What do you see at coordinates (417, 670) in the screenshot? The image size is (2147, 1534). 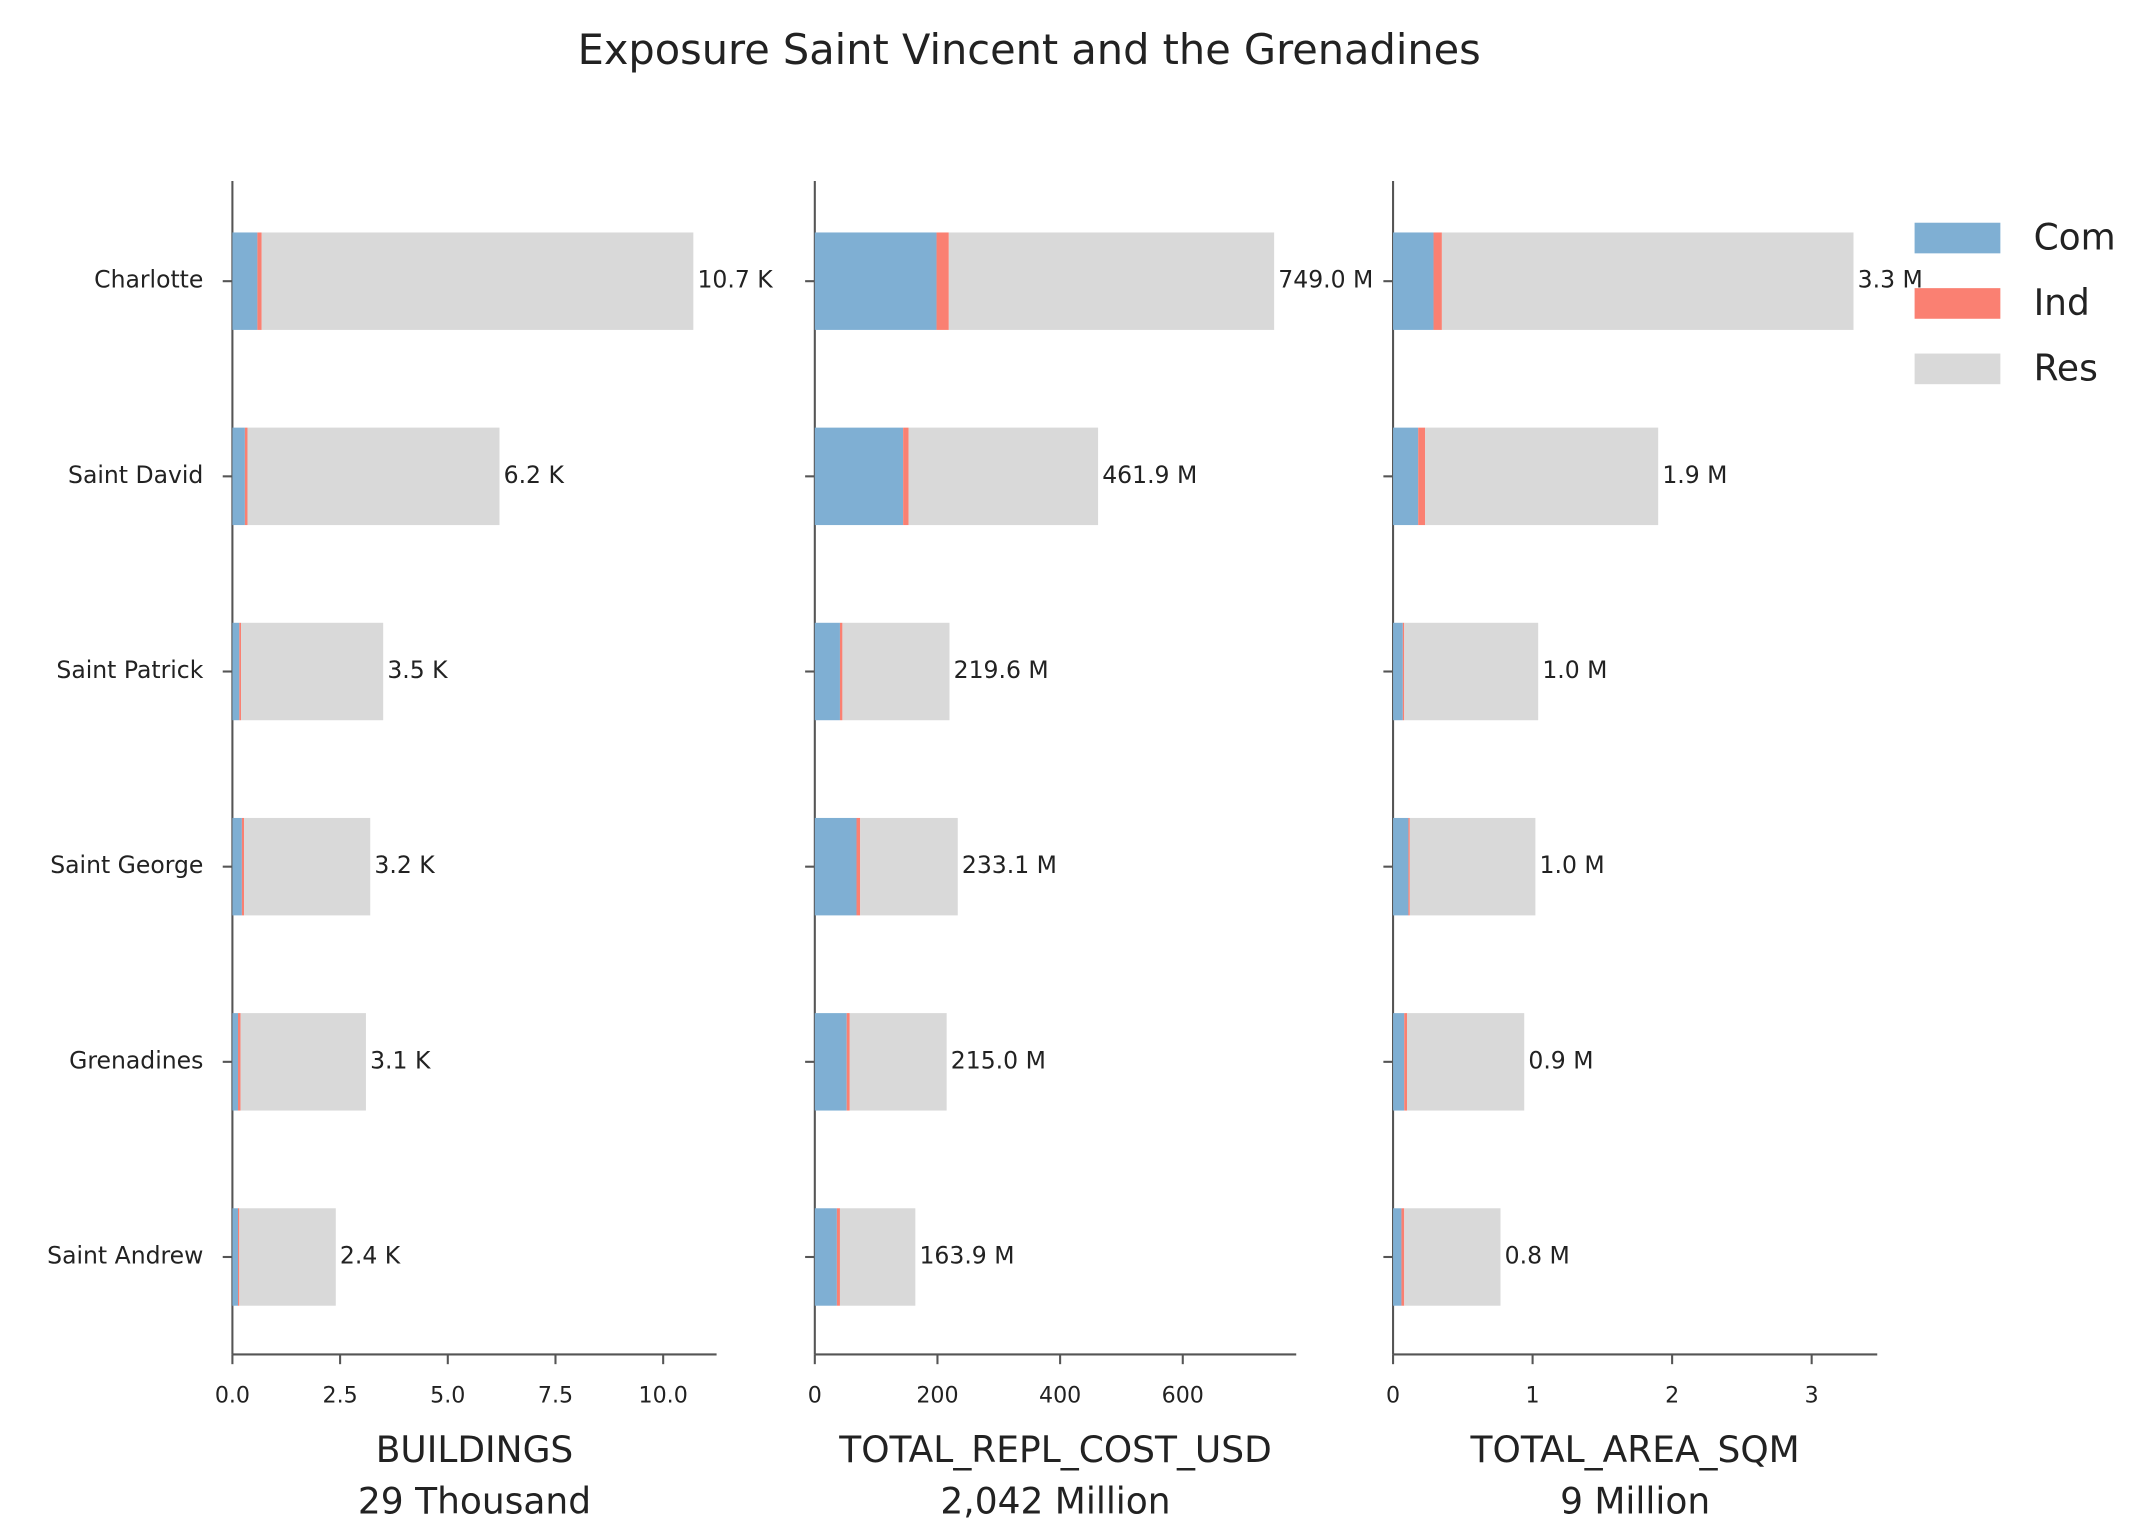 I see `total-label: 3.5 K` at bounding box center [417, 670].